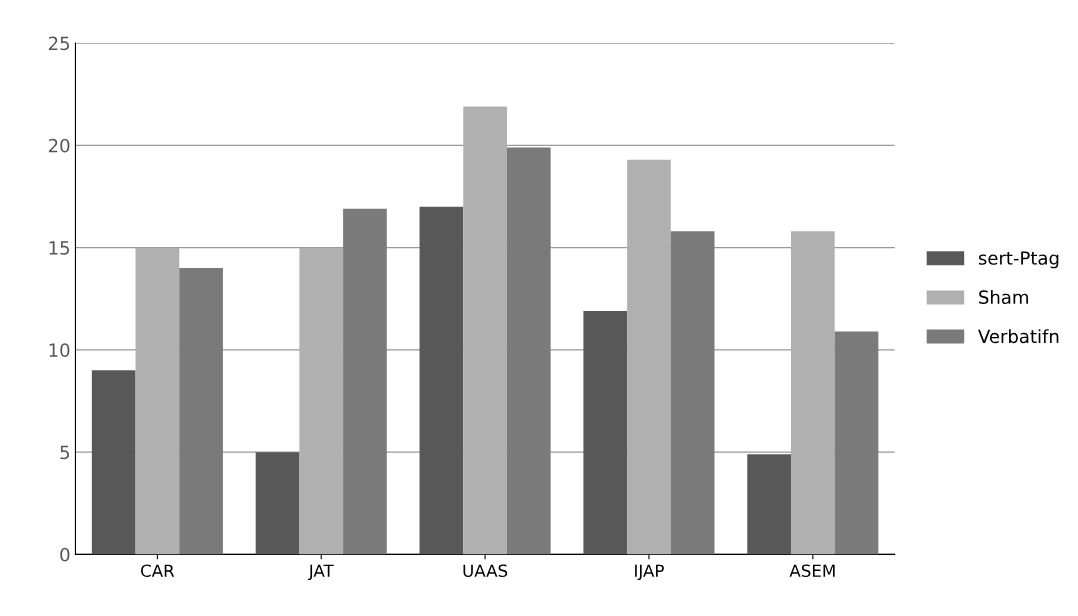 The image size is (1078, 616). Describe the element at coordinates (59, 248) in the screenshot. I see `y-tick-label: 15` at that location.